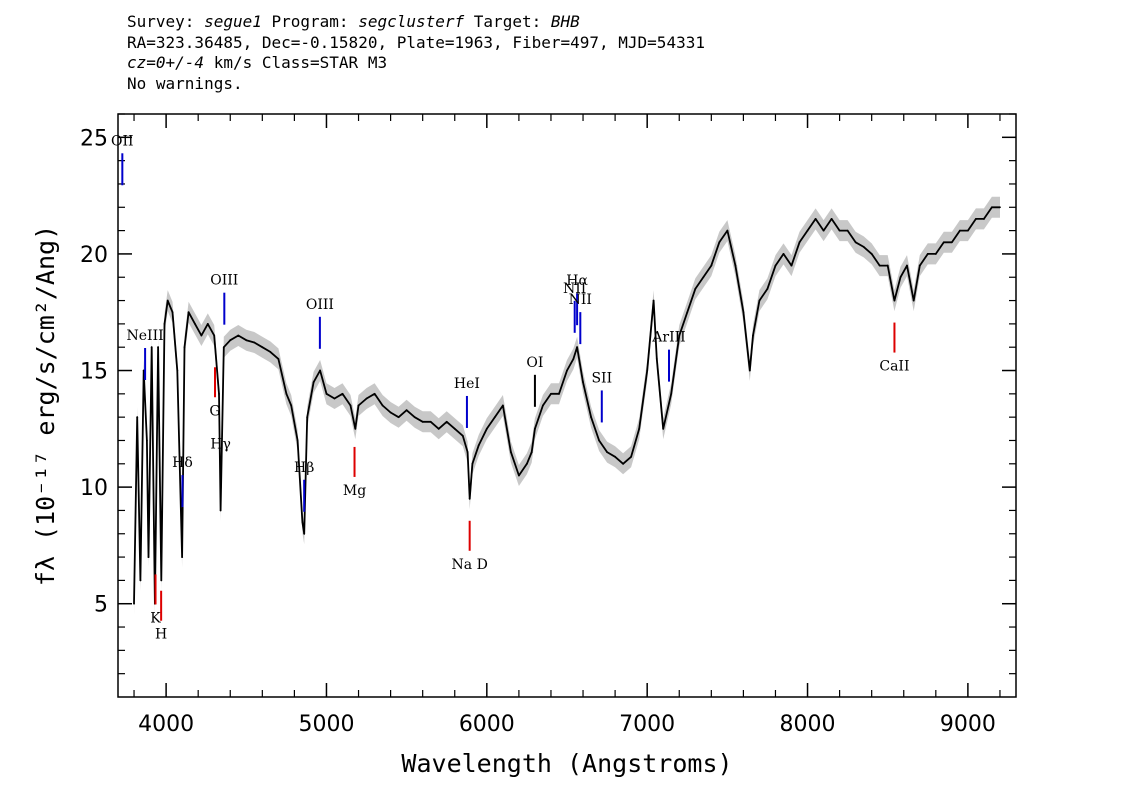  Describe the element at coordinates (968, 724) in the screenshot. I see `x-tick-label: 9000` at that location.